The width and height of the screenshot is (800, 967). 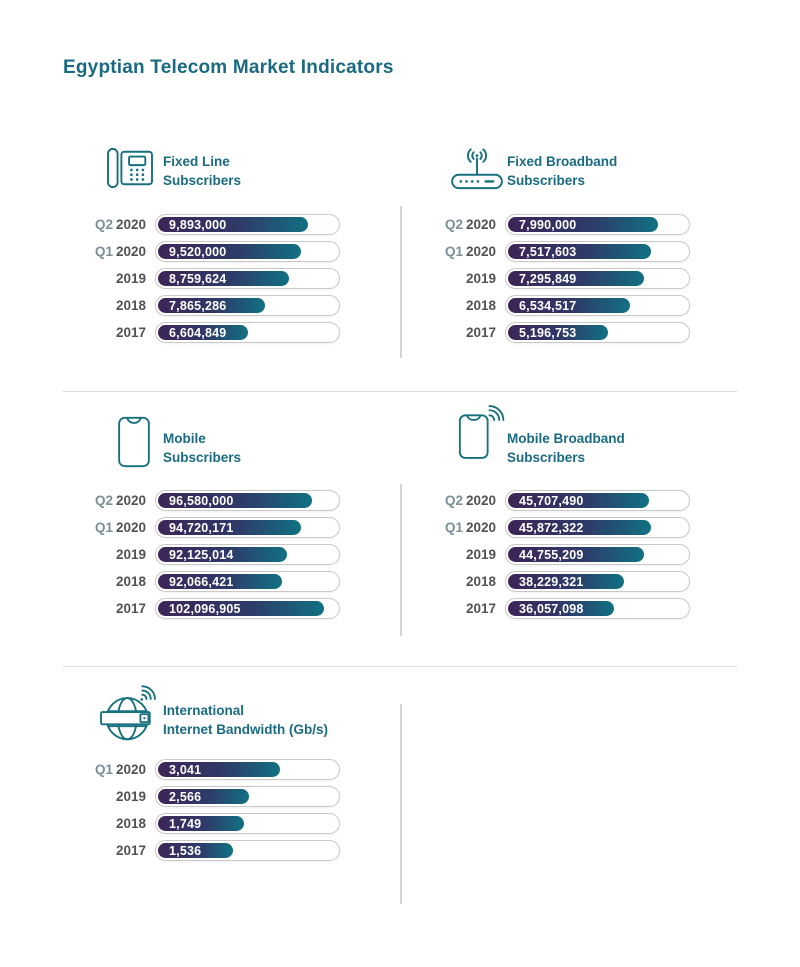 I want to click on bar-row: Q1 2020 3,041, so click(x=201, y=769).